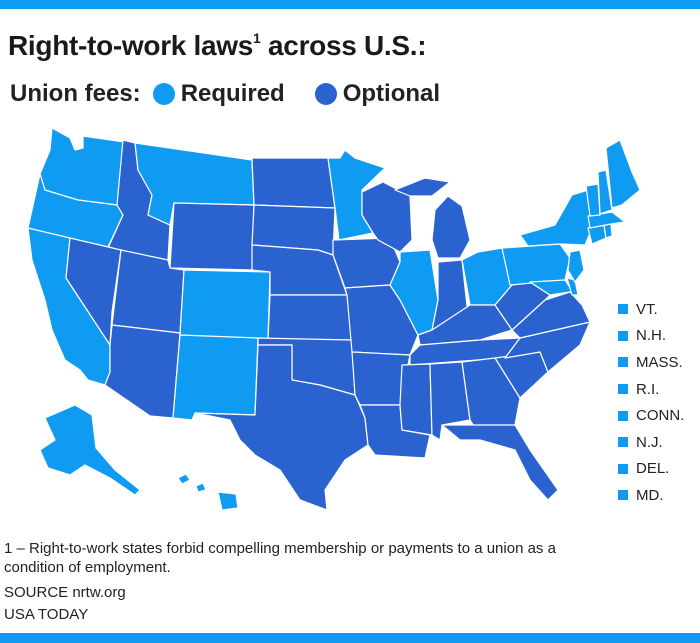 This screenshot has height=643, width=700. Describe the element at coordinates (451, 227) in the screenshot. I see `state-michigan` at that location.